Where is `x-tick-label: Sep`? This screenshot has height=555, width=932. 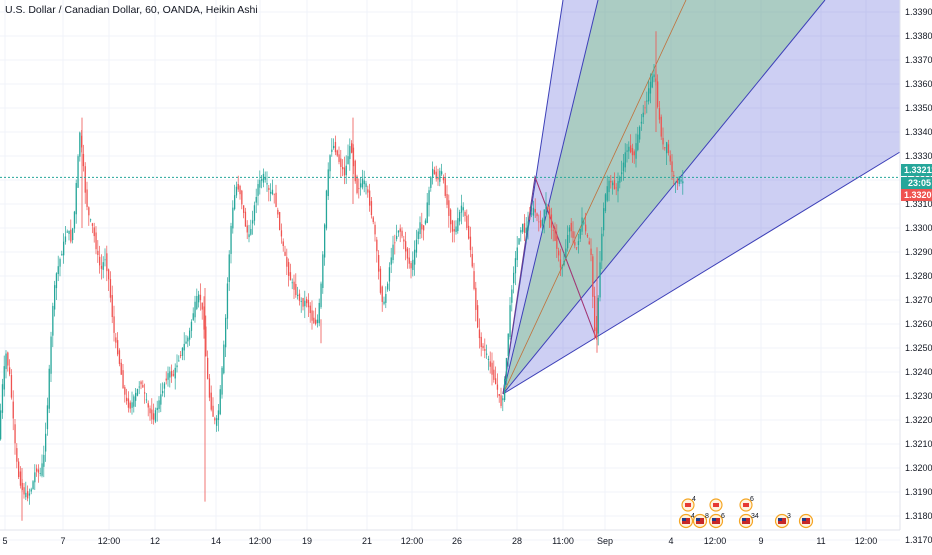 x-tick-label: Sep is located at coordinates (605, 541).